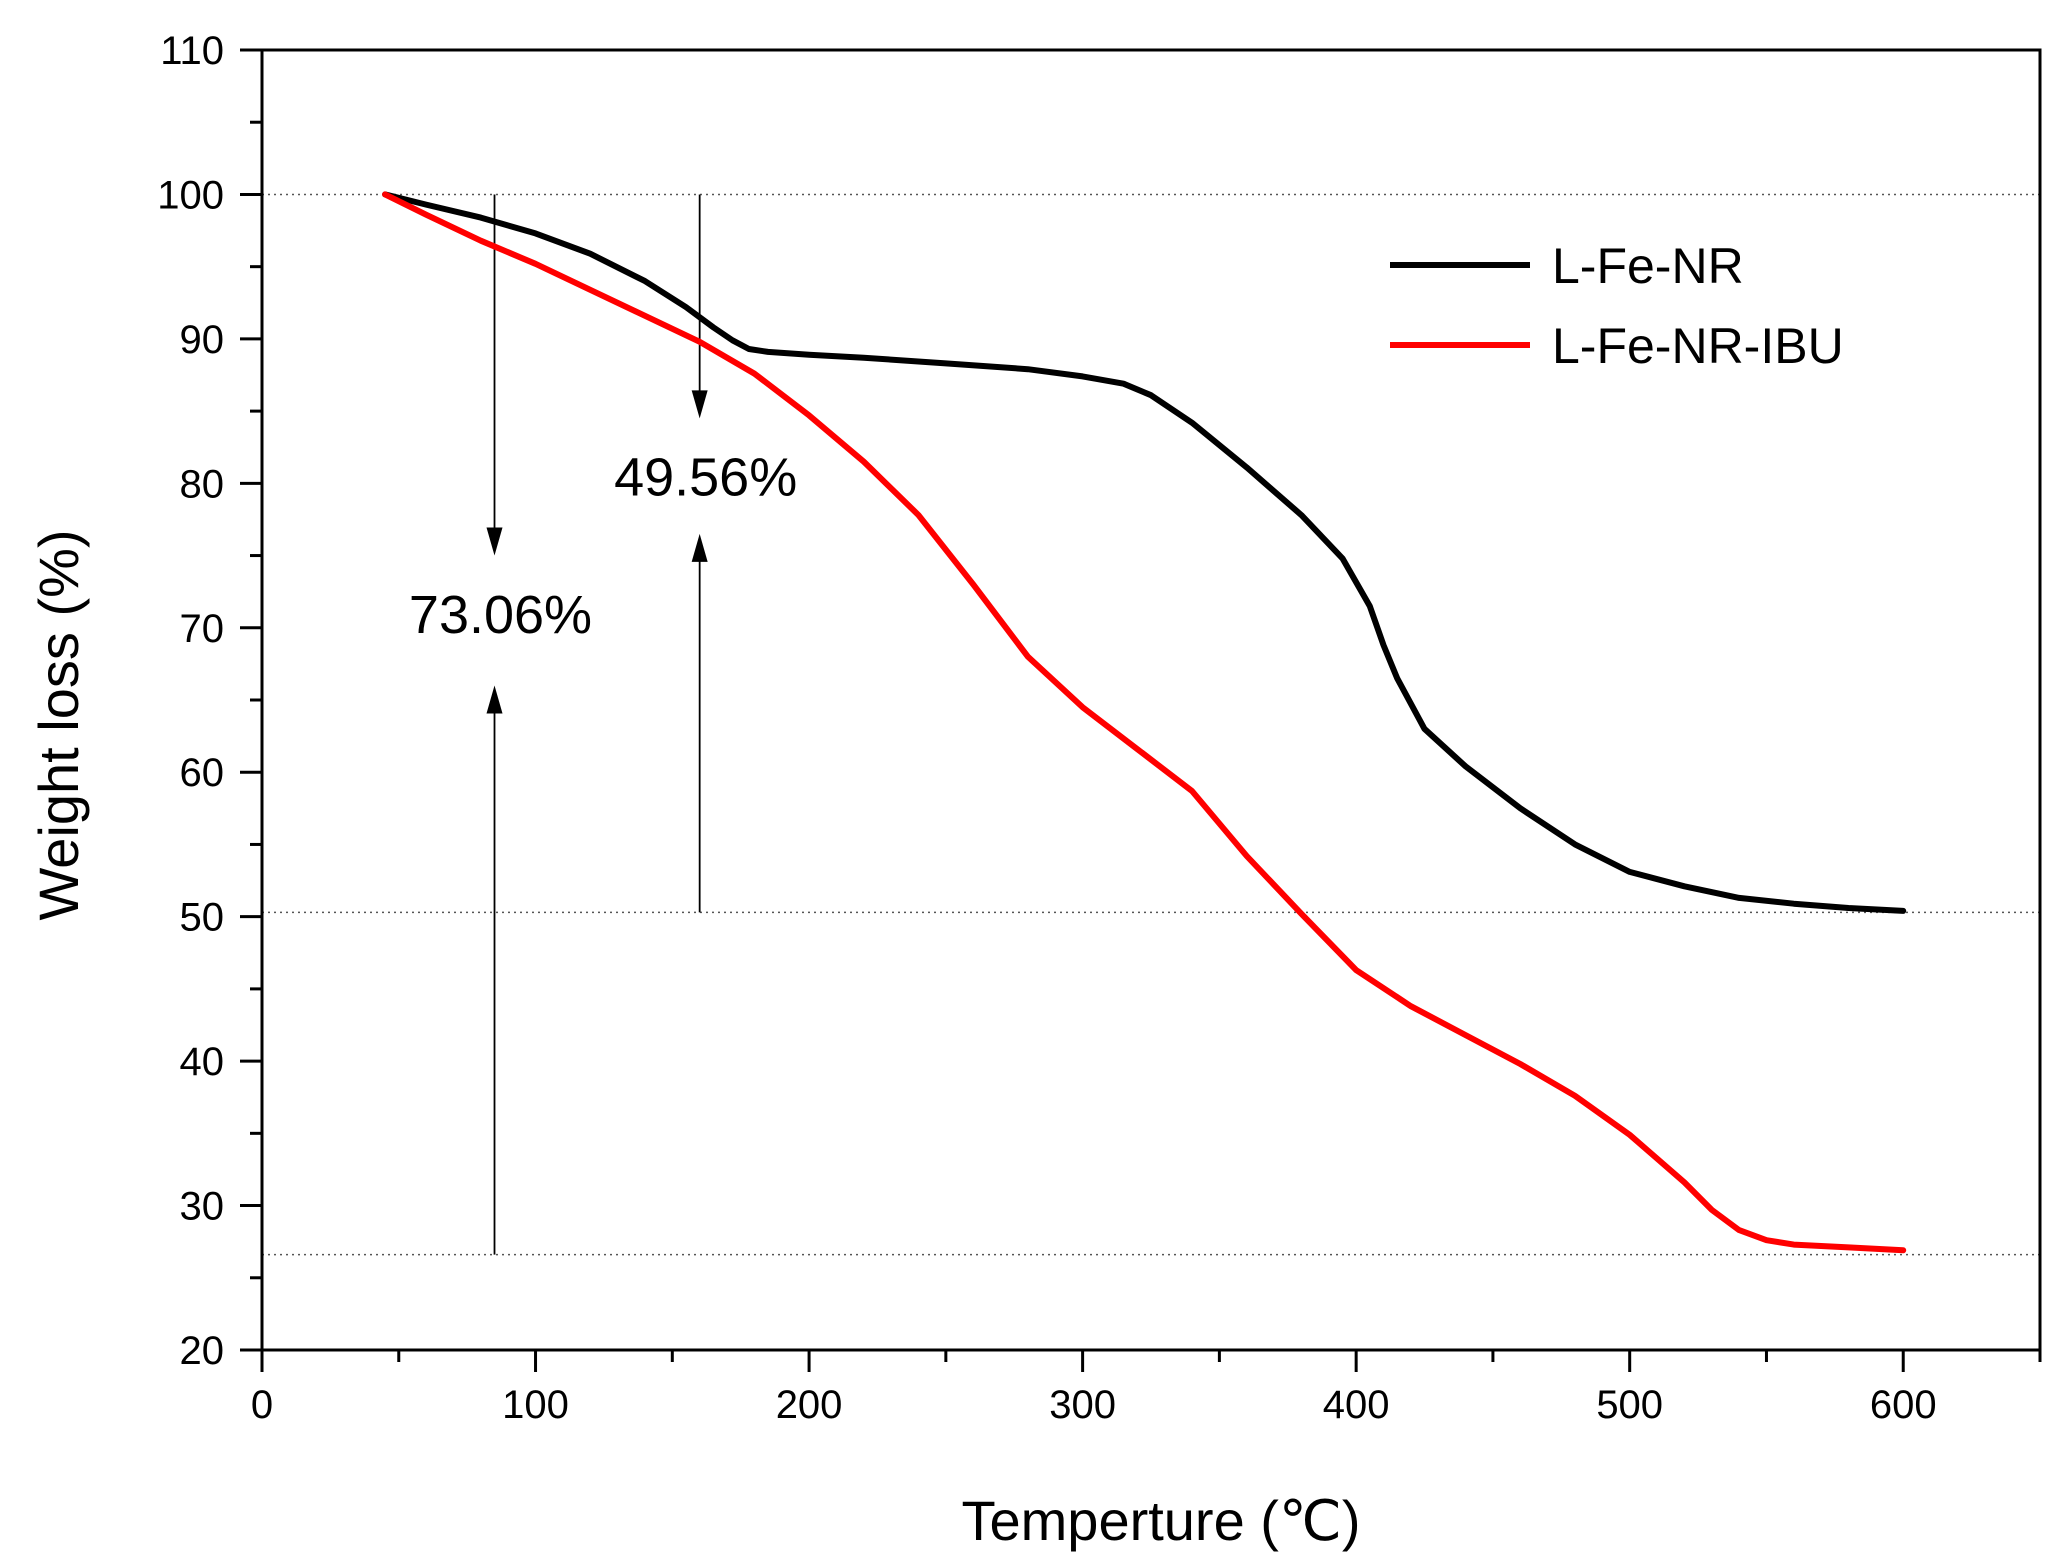 This screenshot has height=1560, width=2066. I want to click on annotations: 73.06% 49.56%, so click(603, 724).